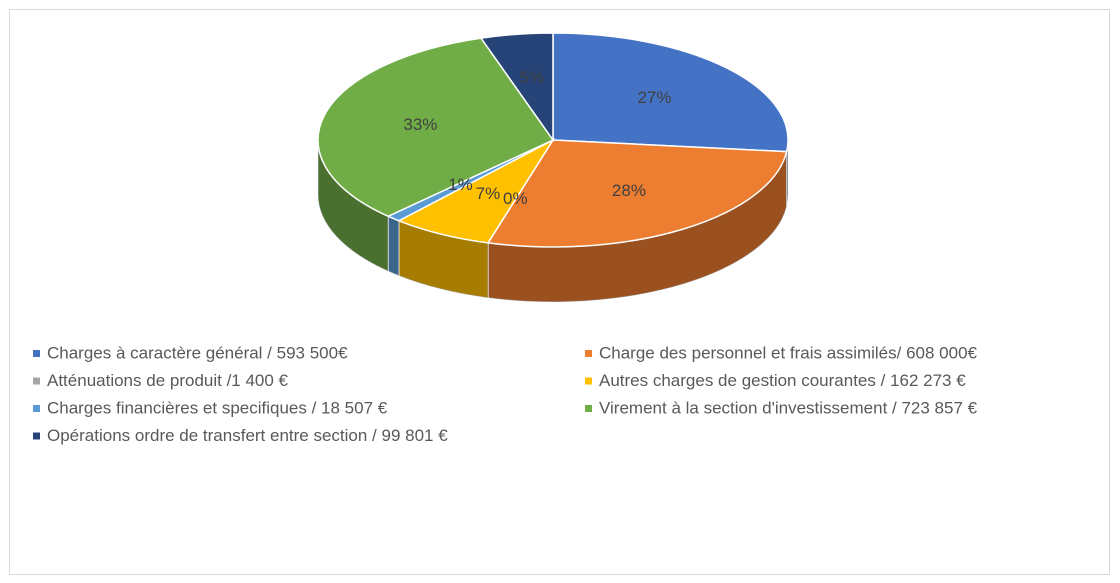  I want to click on data-label: 1%, so click(460, 184).